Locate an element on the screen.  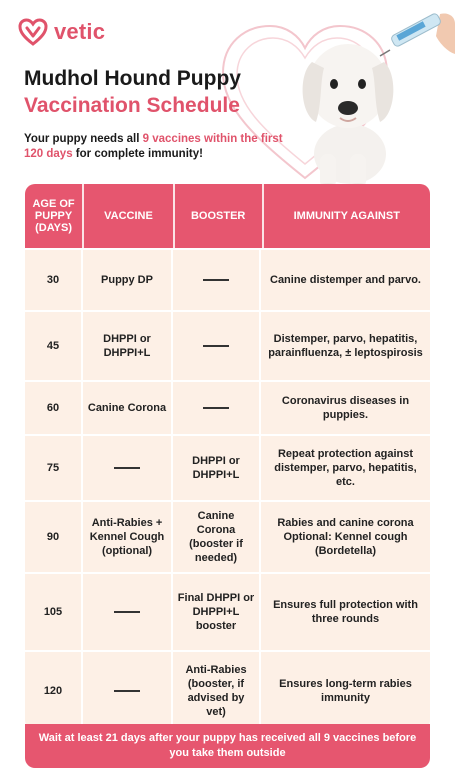
cell-age: 120 is located at coordinates (54, 691).